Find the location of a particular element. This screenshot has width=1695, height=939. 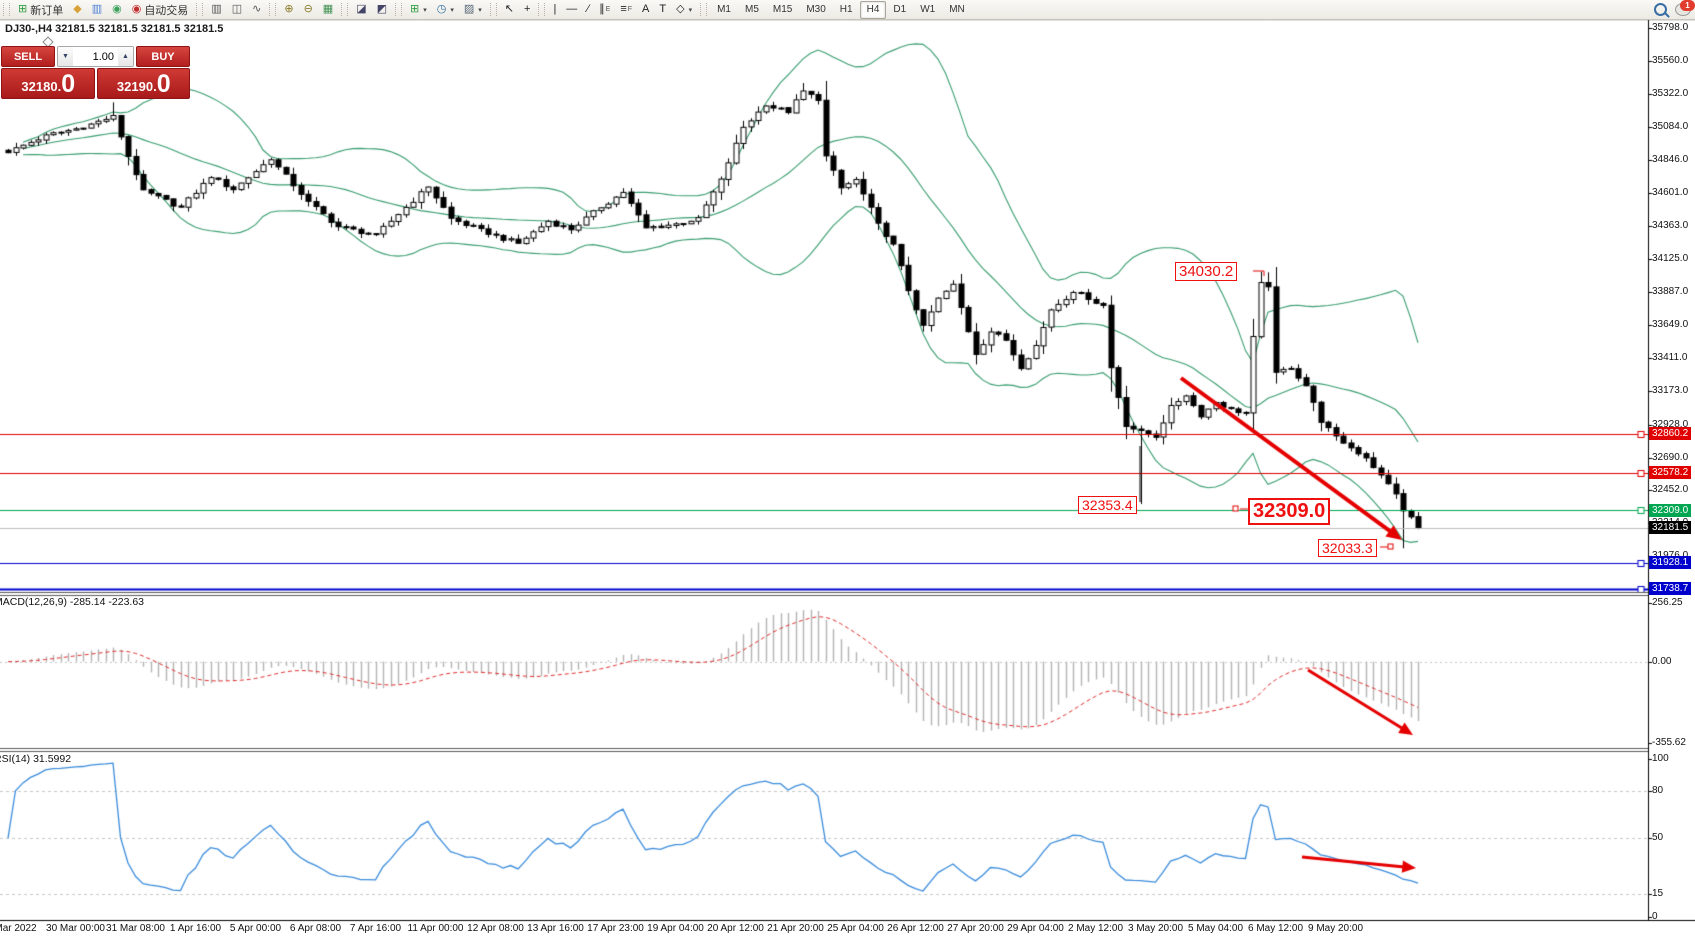

autotrade-glyph: ◉ is located at coordinates (136, 9).